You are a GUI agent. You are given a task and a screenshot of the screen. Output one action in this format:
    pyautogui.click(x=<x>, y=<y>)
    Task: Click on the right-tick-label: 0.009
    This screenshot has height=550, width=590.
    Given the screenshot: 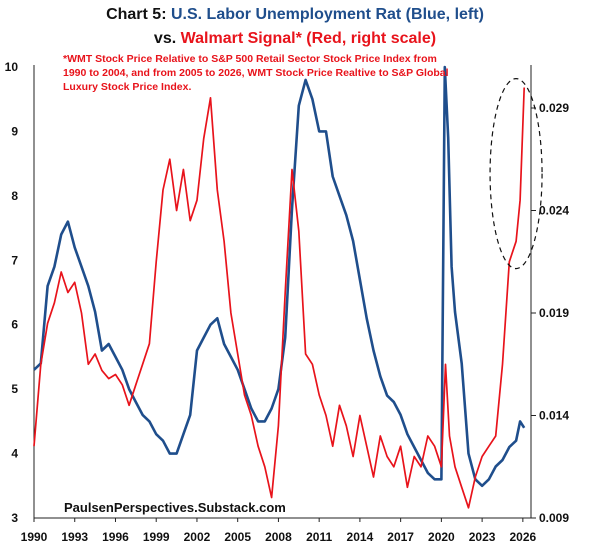 What is the action you would take?
    pyautogui.click(x=554, y=518)
    